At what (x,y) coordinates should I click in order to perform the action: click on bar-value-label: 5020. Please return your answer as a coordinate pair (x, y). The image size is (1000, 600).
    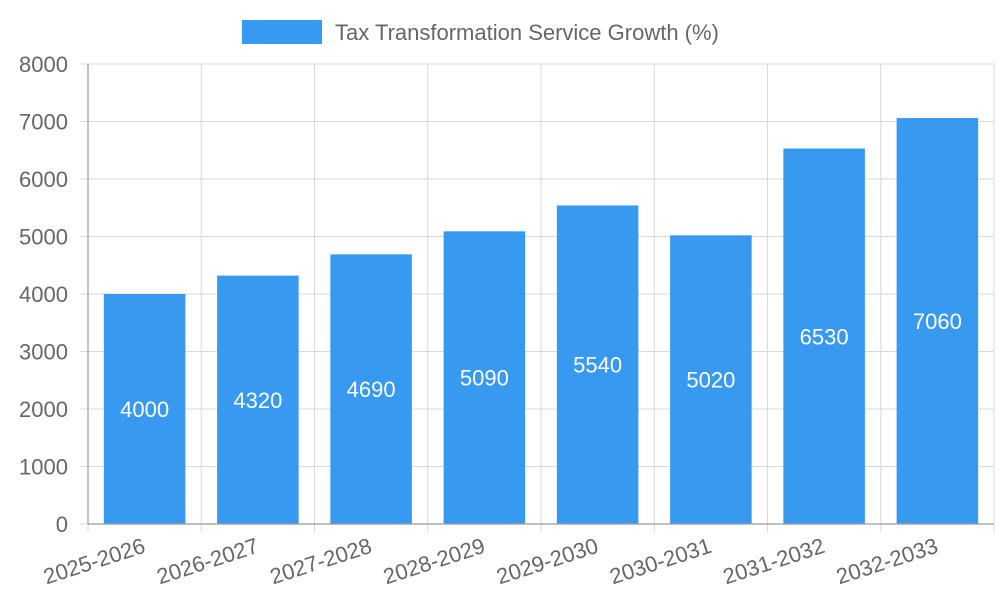
    Looking at the image, I should click on (710, 380).